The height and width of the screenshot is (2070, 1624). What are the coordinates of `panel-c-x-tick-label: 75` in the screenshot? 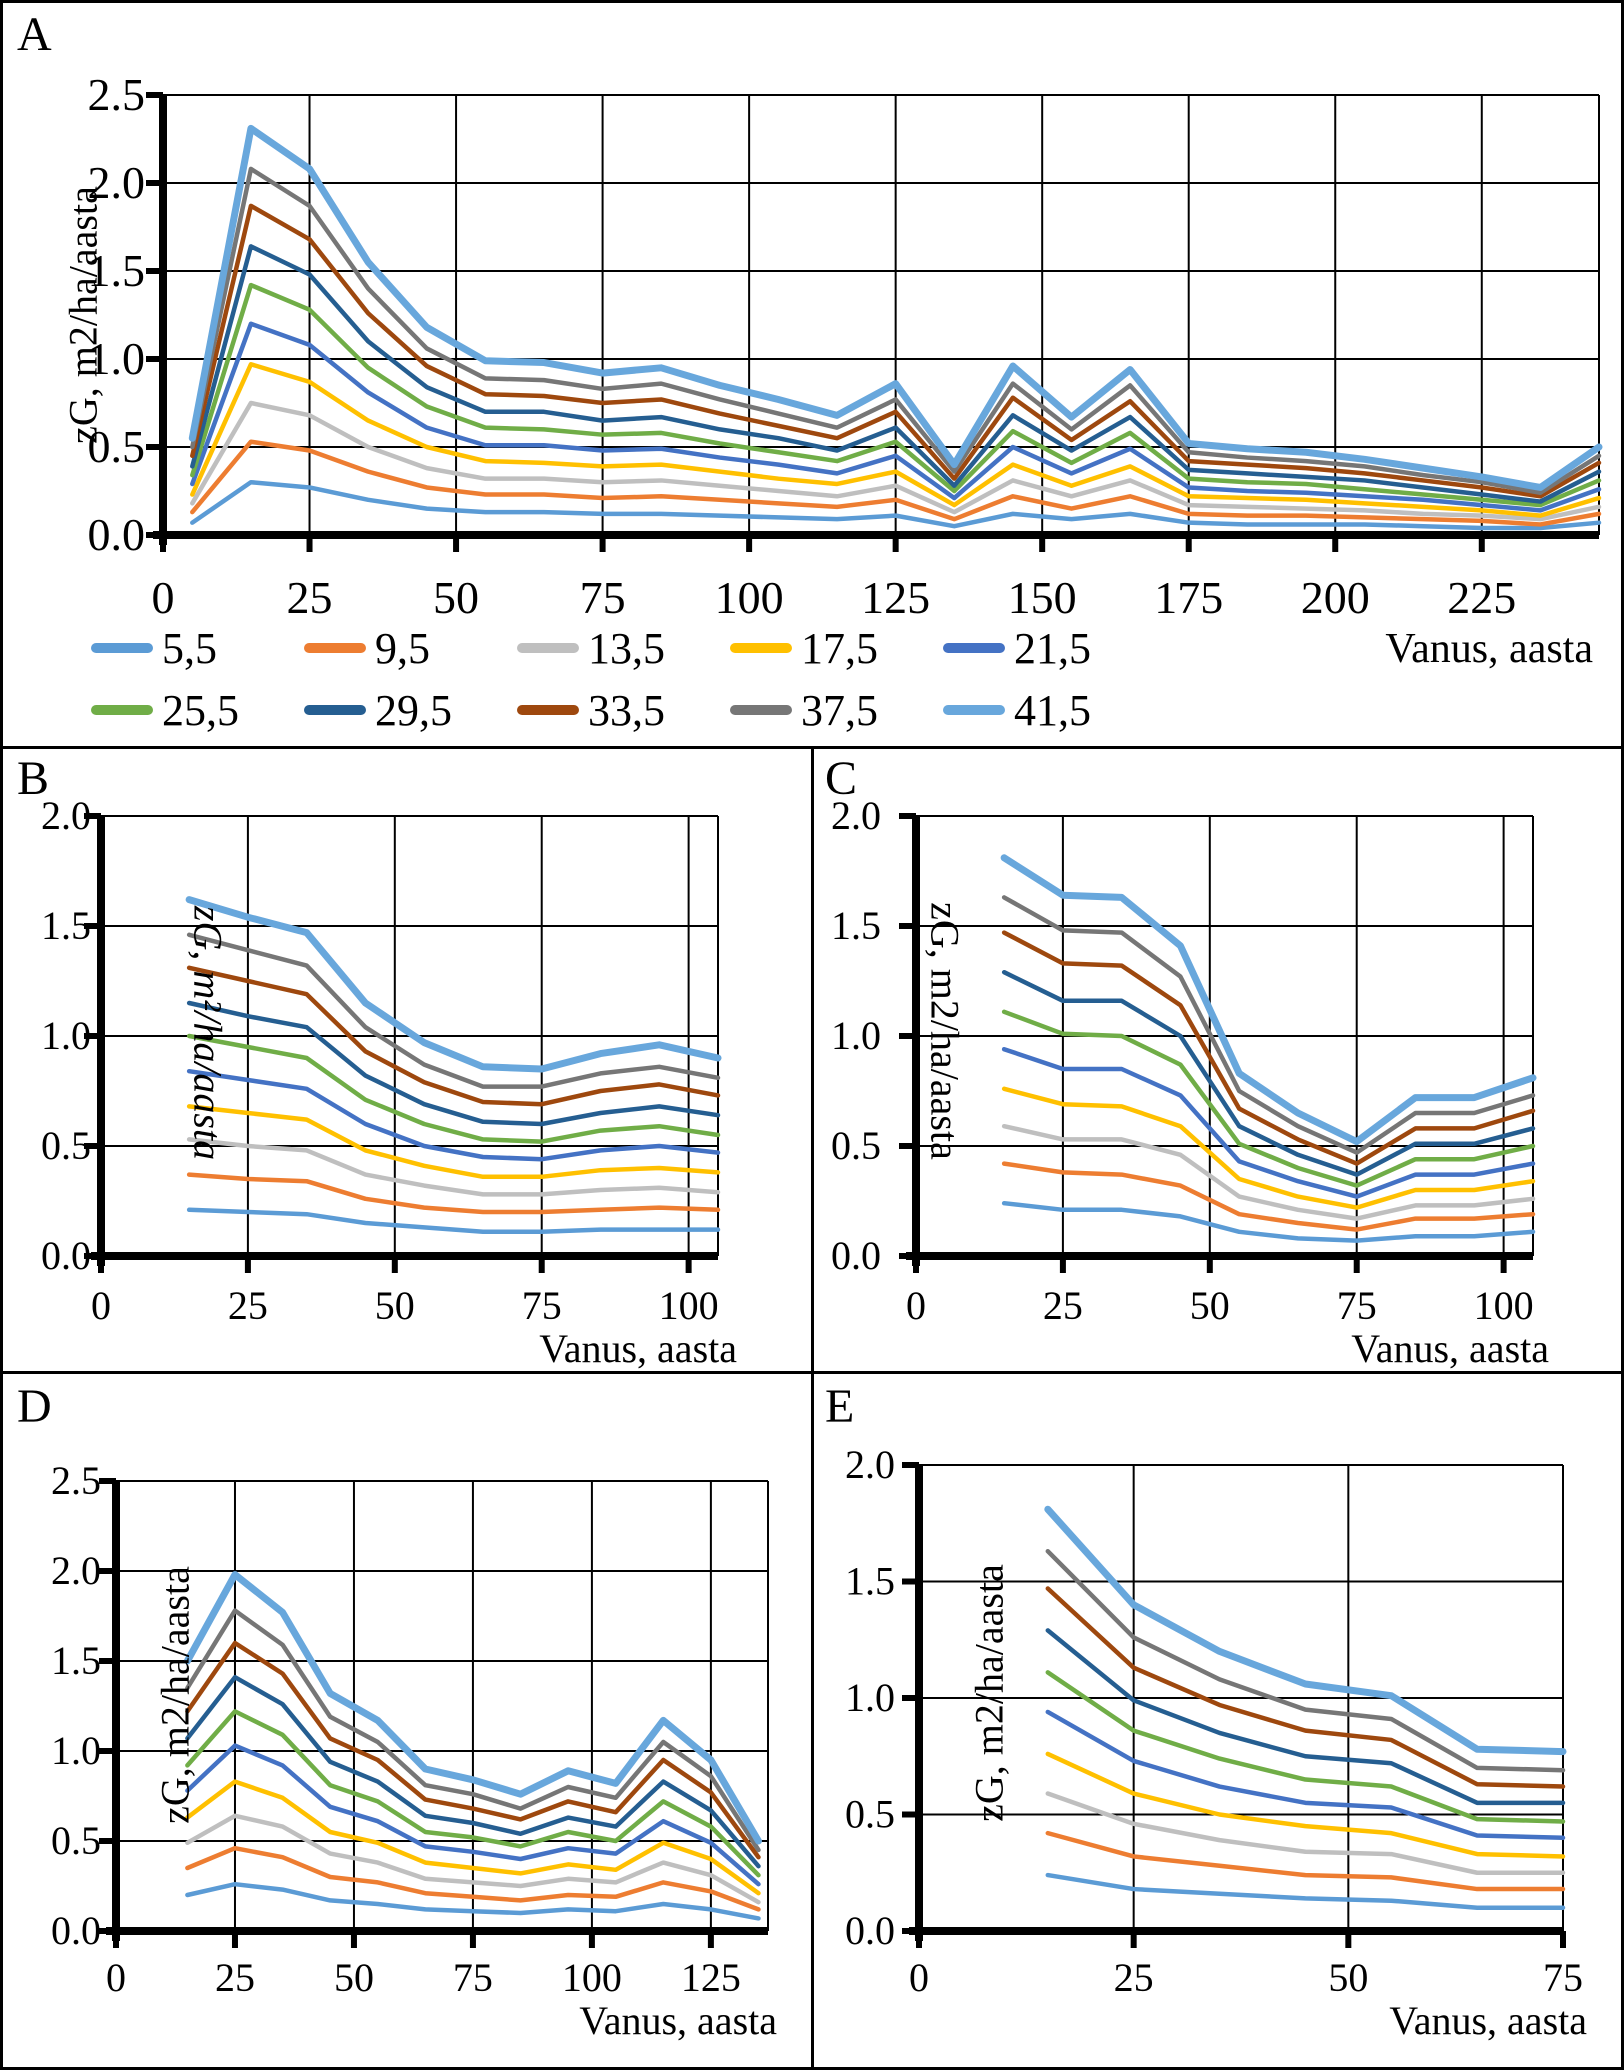 It's located at (1357, 1305).